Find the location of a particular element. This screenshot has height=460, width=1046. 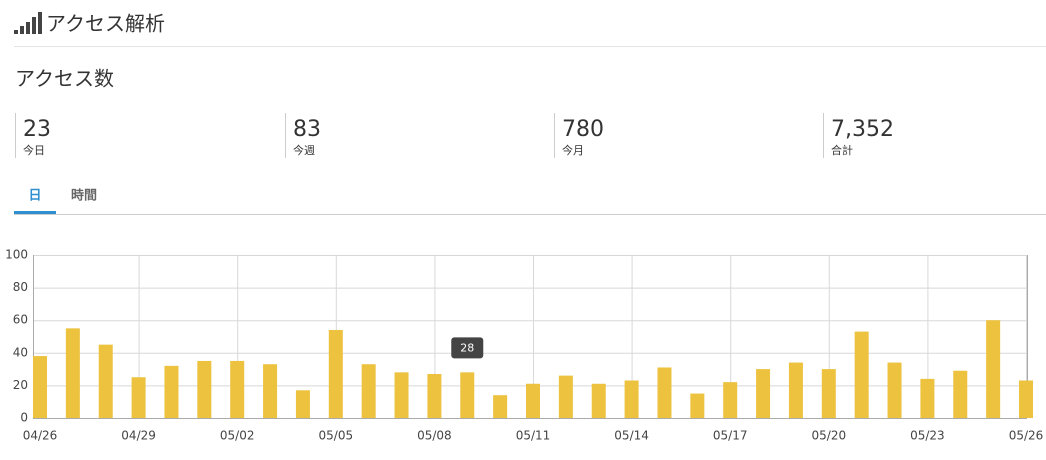

tooltip-label: 28 is located at coordinates (467, 347).